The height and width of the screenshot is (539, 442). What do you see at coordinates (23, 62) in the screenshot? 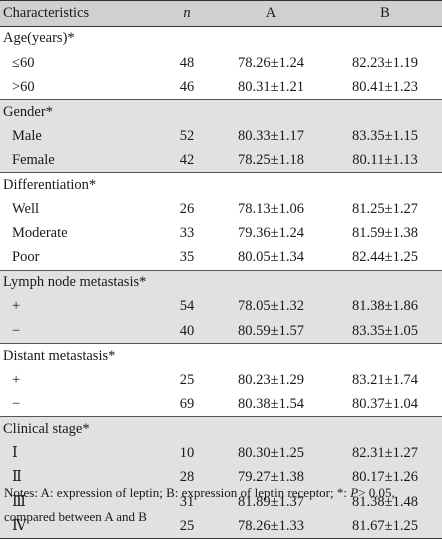
I see `row-label: ≤60` at bounding box center [23, 62].